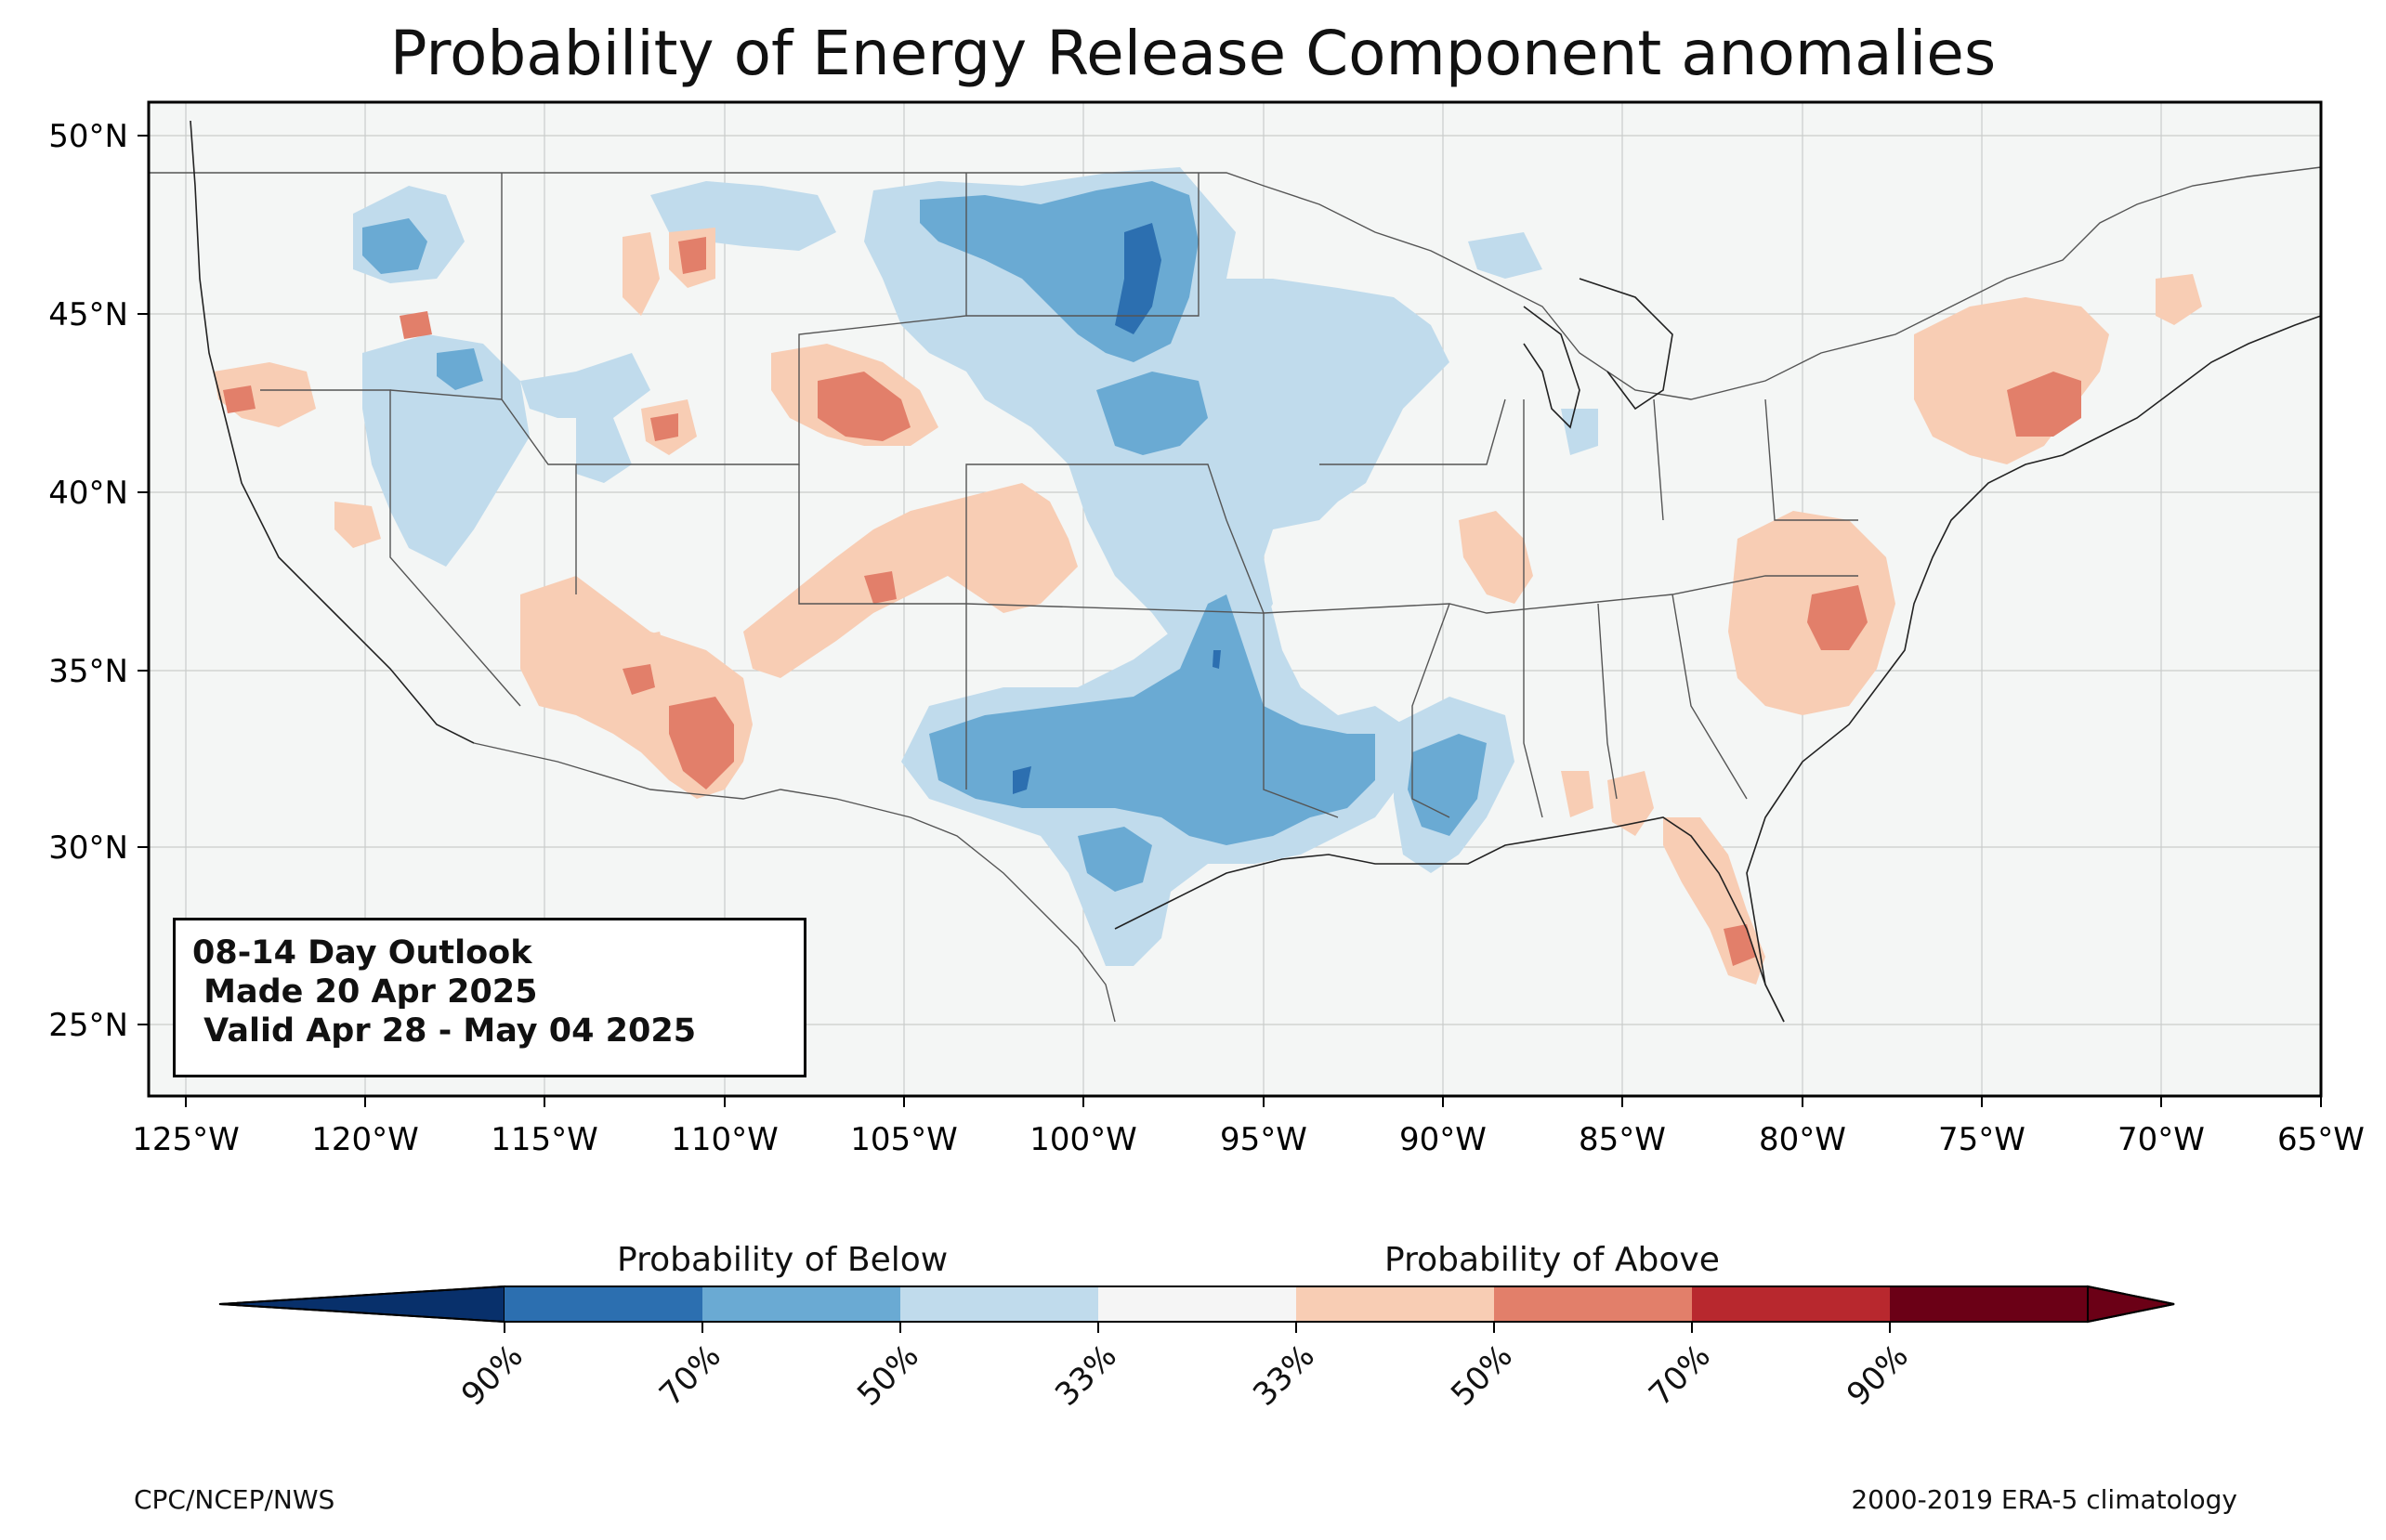 The height and width of the screenshot is (1540, 2386). What do you see at coordinates (910, 580) in the screenshot?
I see `region-above-33-colorado` at bounding box center [910, 580].